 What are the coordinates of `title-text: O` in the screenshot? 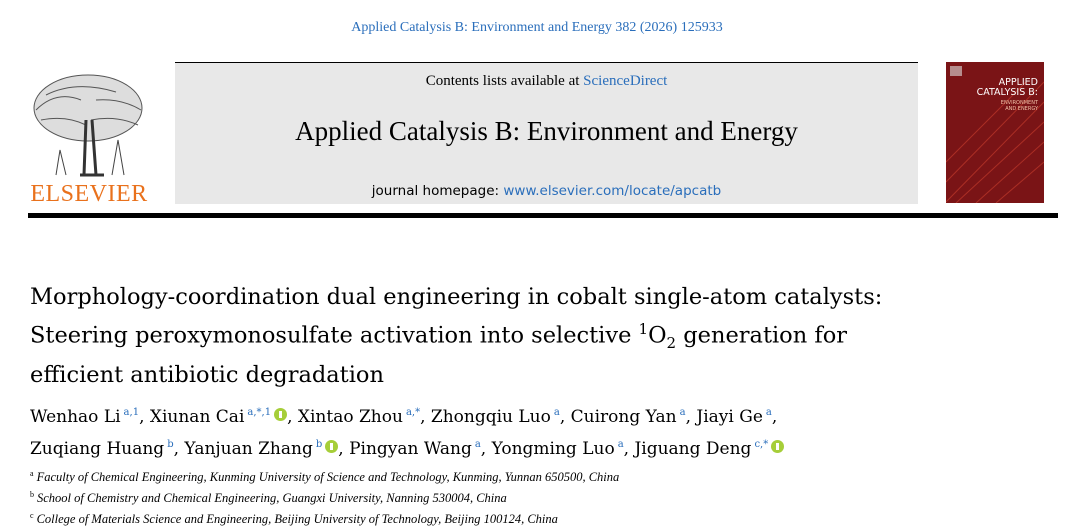 It's located at (657, 335).